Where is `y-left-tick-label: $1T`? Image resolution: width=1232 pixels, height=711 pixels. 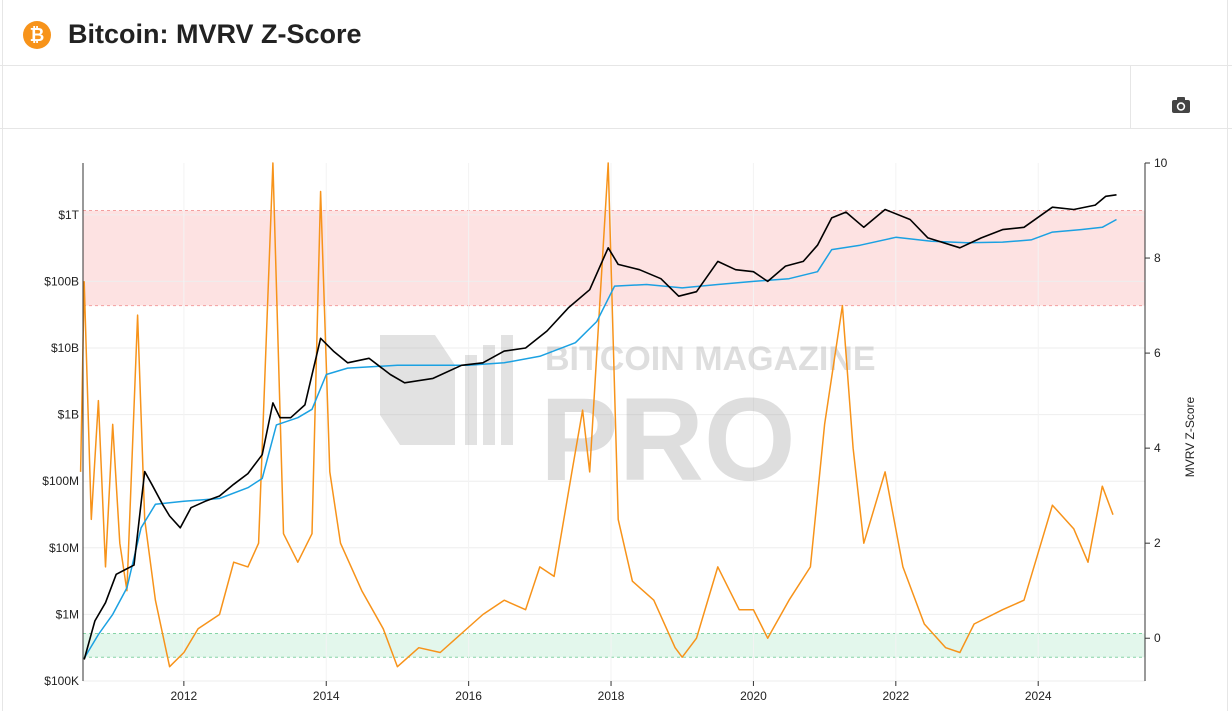 y-left-tick-label: $1T is located at coordinates (68, 215).